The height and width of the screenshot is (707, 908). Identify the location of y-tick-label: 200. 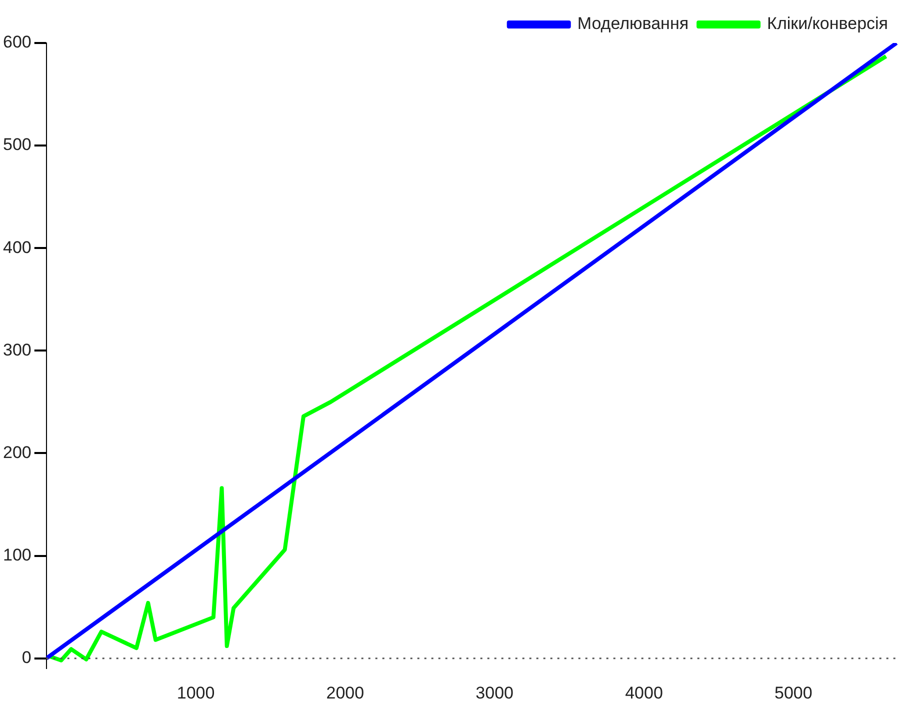
(17, 452).